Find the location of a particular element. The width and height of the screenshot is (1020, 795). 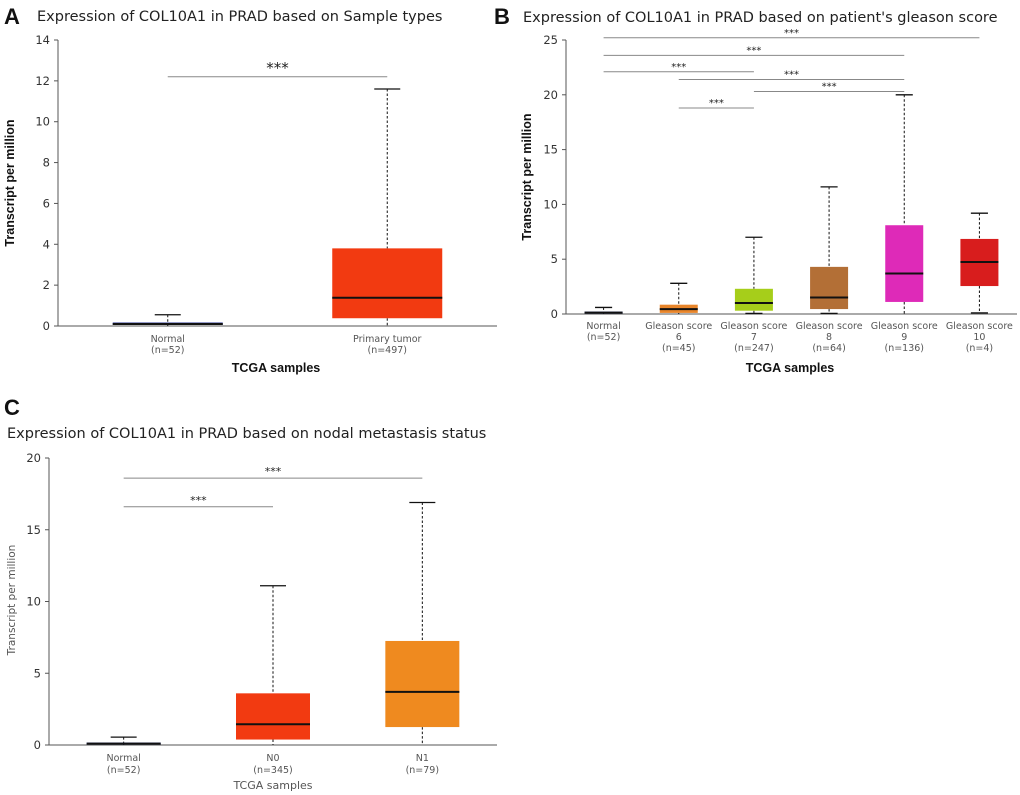

panel-a-xlabel: TCGA samples is located at coordinates (276, 368).